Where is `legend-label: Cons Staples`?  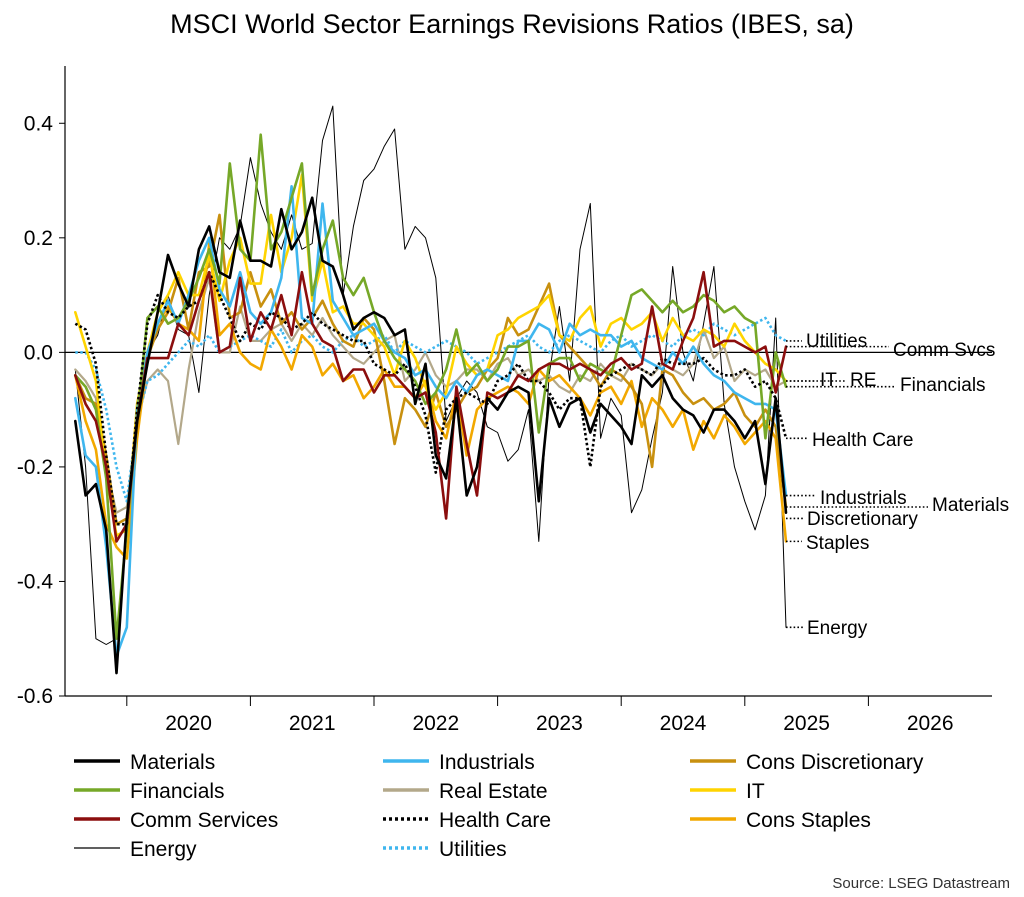
legend-label: Cons Staples is located at coordinates (808, 820).